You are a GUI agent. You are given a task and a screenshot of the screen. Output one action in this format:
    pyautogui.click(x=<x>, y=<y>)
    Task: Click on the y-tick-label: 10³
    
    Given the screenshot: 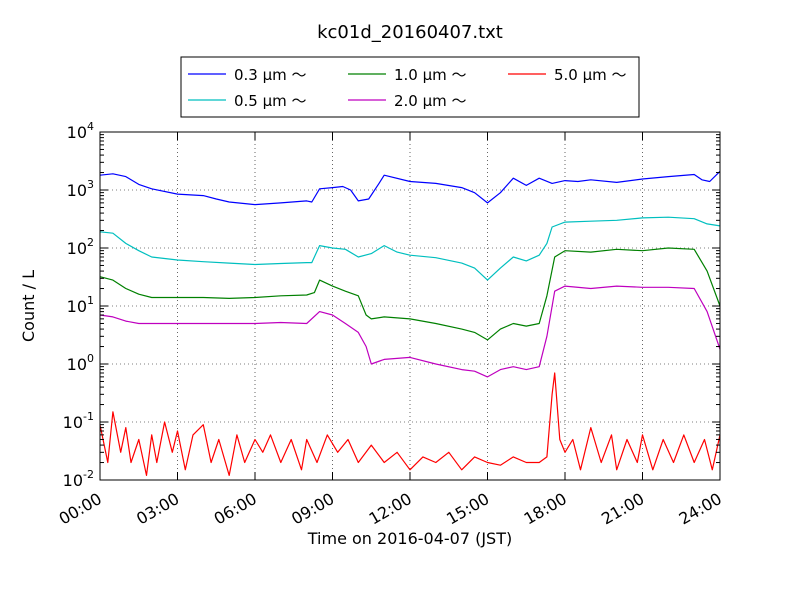 What is the action you would take?
    pyautogui.click(x=80, y=189)
    